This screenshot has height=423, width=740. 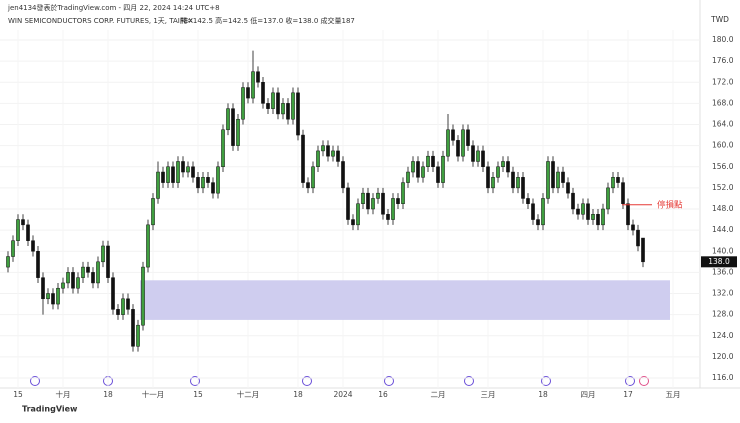 What do you see at coordinates (723, 124) in the screenshot?
I see `y-tick-label: 164.0` at bounding box center [723, 124].